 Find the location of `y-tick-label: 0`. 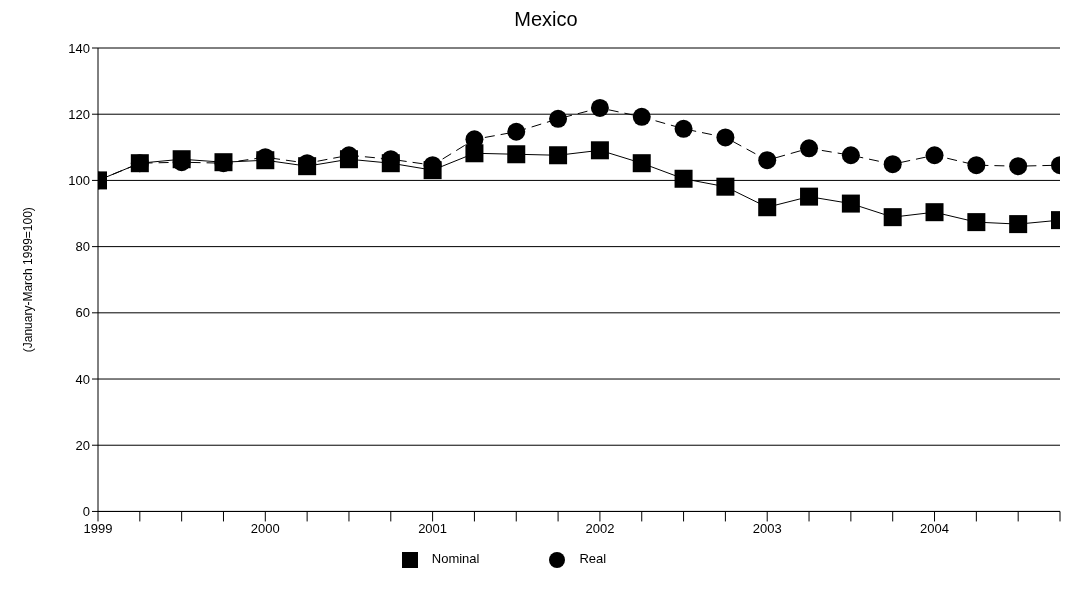

y-tick-label: 0 is located at coordinates (86, 512).